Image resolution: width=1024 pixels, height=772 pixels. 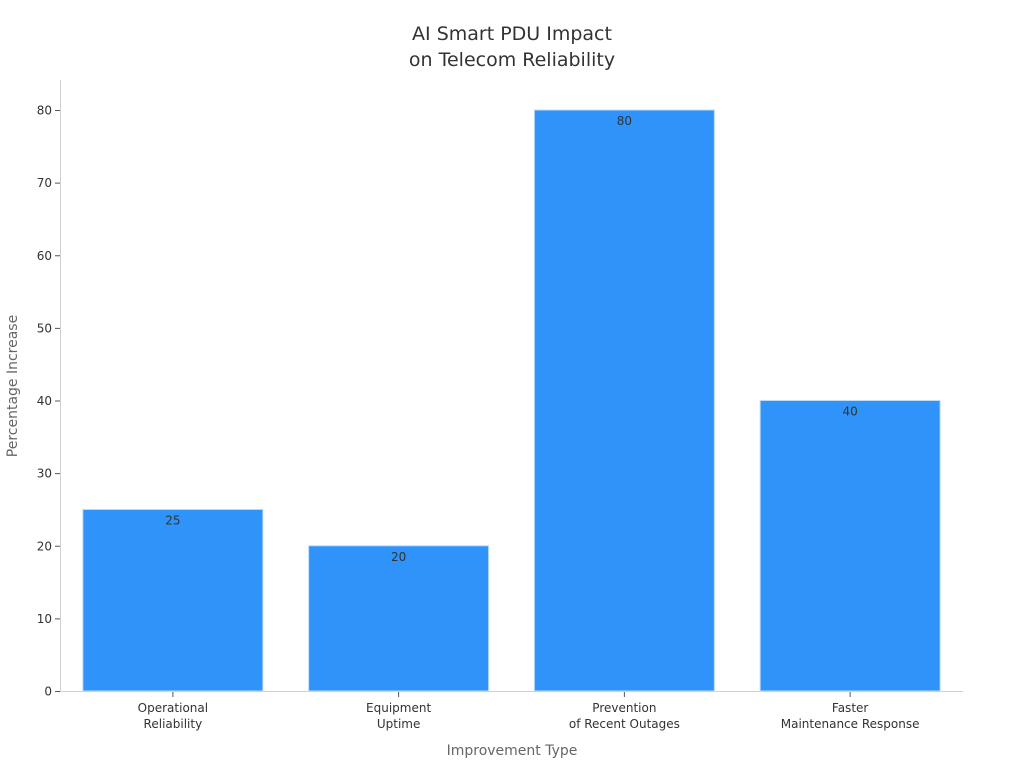 I want to click on bar-value-label: 20, so click(x=398, y=557).